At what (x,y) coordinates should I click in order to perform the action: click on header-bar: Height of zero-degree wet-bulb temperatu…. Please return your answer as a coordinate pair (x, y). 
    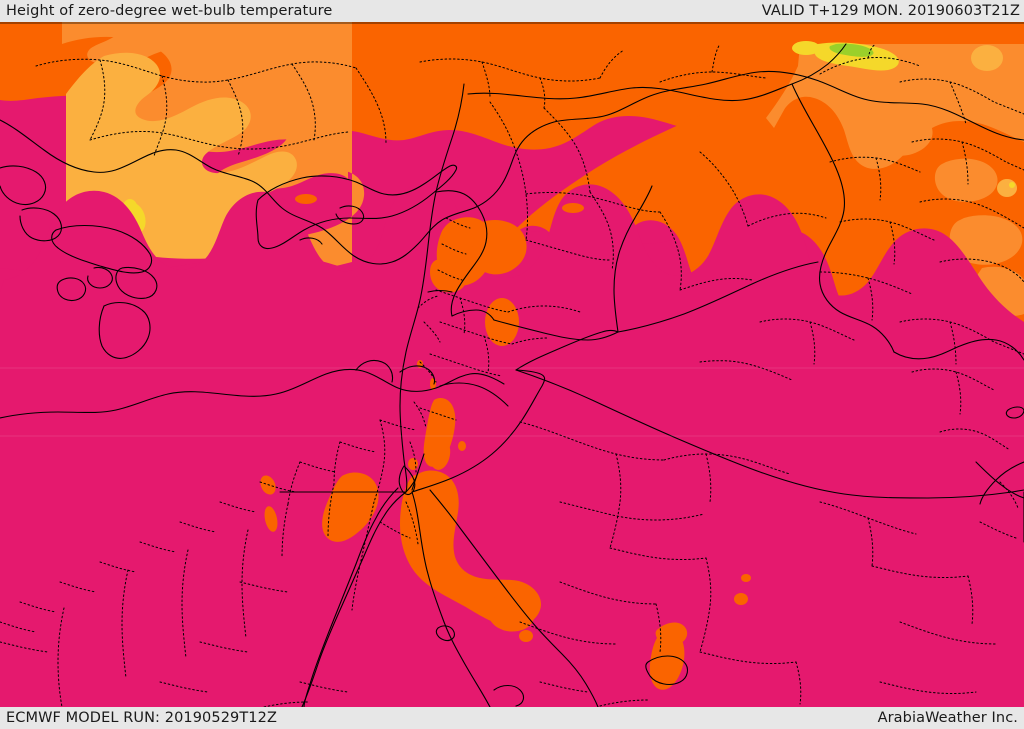
    Looking at the image, I should click on (512, 11).